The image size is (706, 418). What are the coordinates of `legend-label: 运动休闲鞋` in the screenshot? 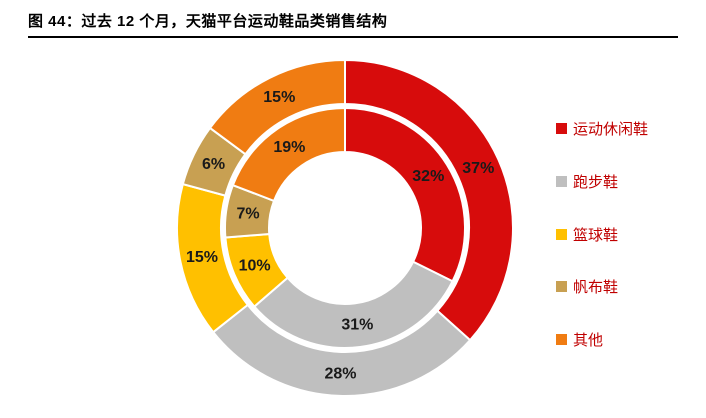 It's located at (611, 129).